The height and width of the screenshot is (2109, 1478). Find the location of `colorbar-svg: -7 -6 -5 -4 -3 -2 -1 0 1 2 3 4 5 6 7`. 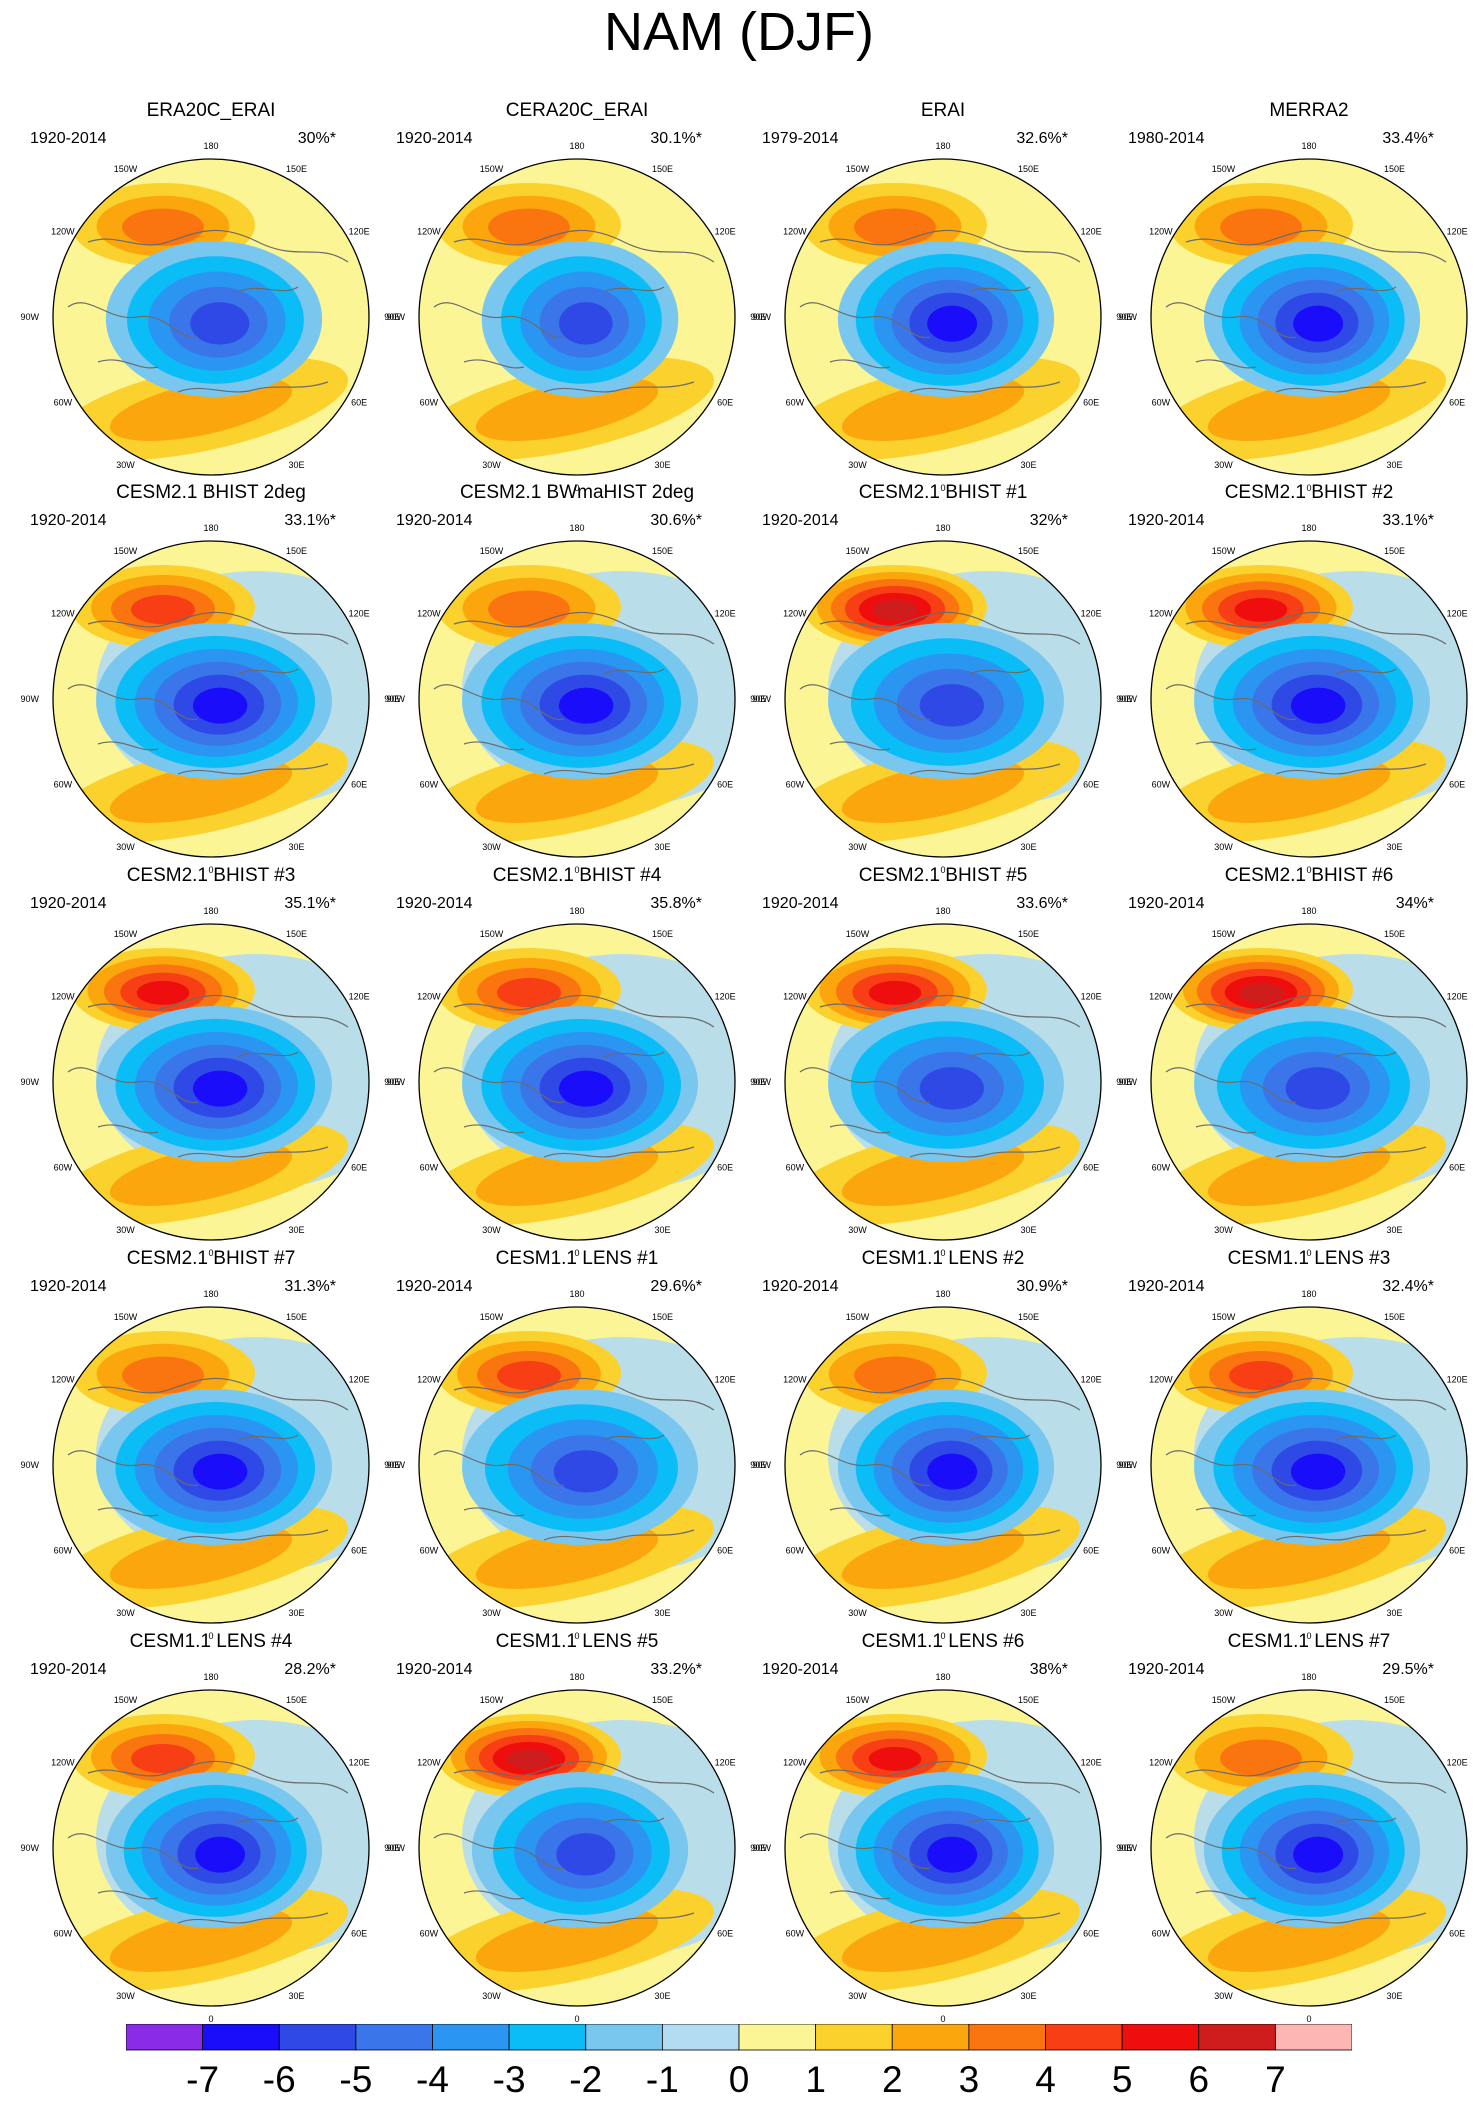

colorbar-svg: -7 -6 -5 -4 -3 -2 -1 0 1 2 3 4 5 6 7 is located at coordinates (739, 2061).